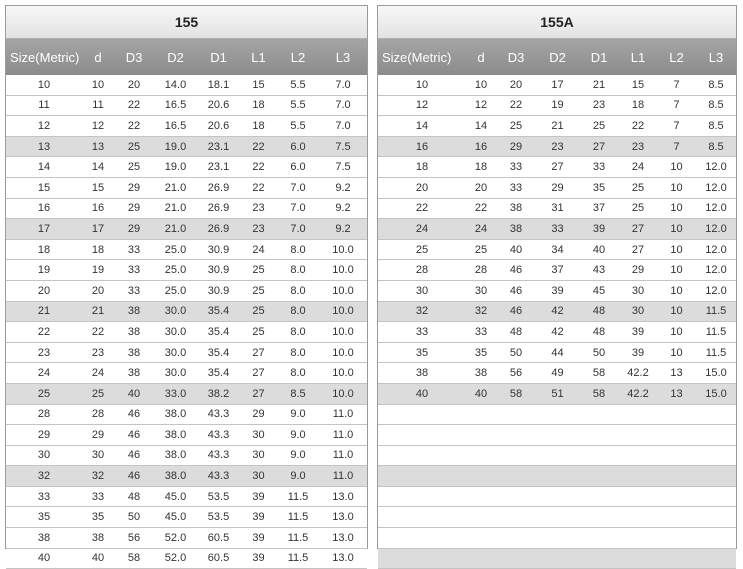 The height and width of the screenshot is (569, 743). Describe the element at coordinates (557, 270) in the screenshot. I see `table-row: 28 28 46 37 43 29 10 12.0` at that location.